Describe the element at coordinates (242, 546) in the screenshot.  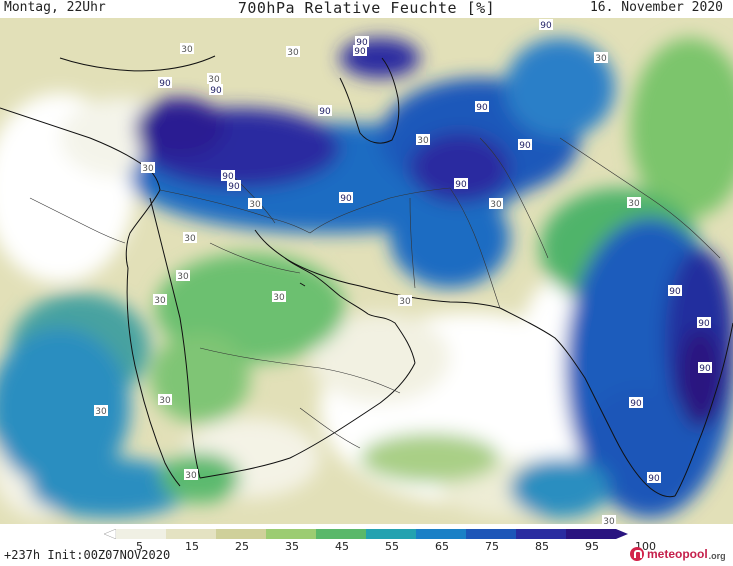
I see `colorbar-tick-label: 25` at that location.